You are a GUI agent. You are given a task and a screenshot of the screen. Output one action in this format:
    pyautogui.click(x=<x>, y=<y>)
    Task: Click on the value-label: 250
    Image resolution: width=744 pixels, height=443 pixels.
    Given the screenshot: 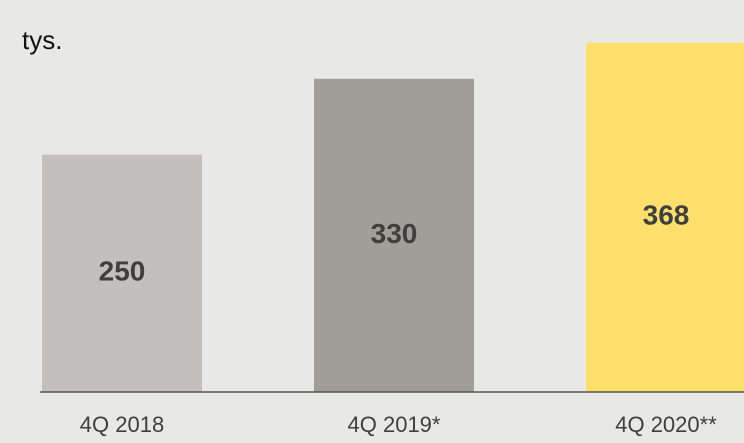 What is the action you would take?
    pyautogui.click(x=122, y=271)
    